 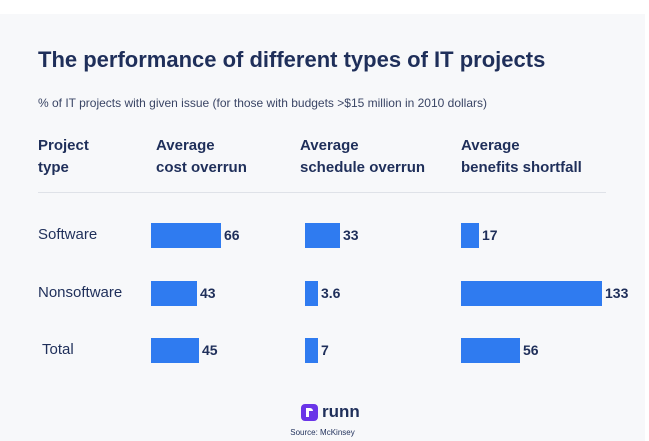 I want to click on value-label-average-benefits-shortfall-total: 56, so click(x=531, y=350).